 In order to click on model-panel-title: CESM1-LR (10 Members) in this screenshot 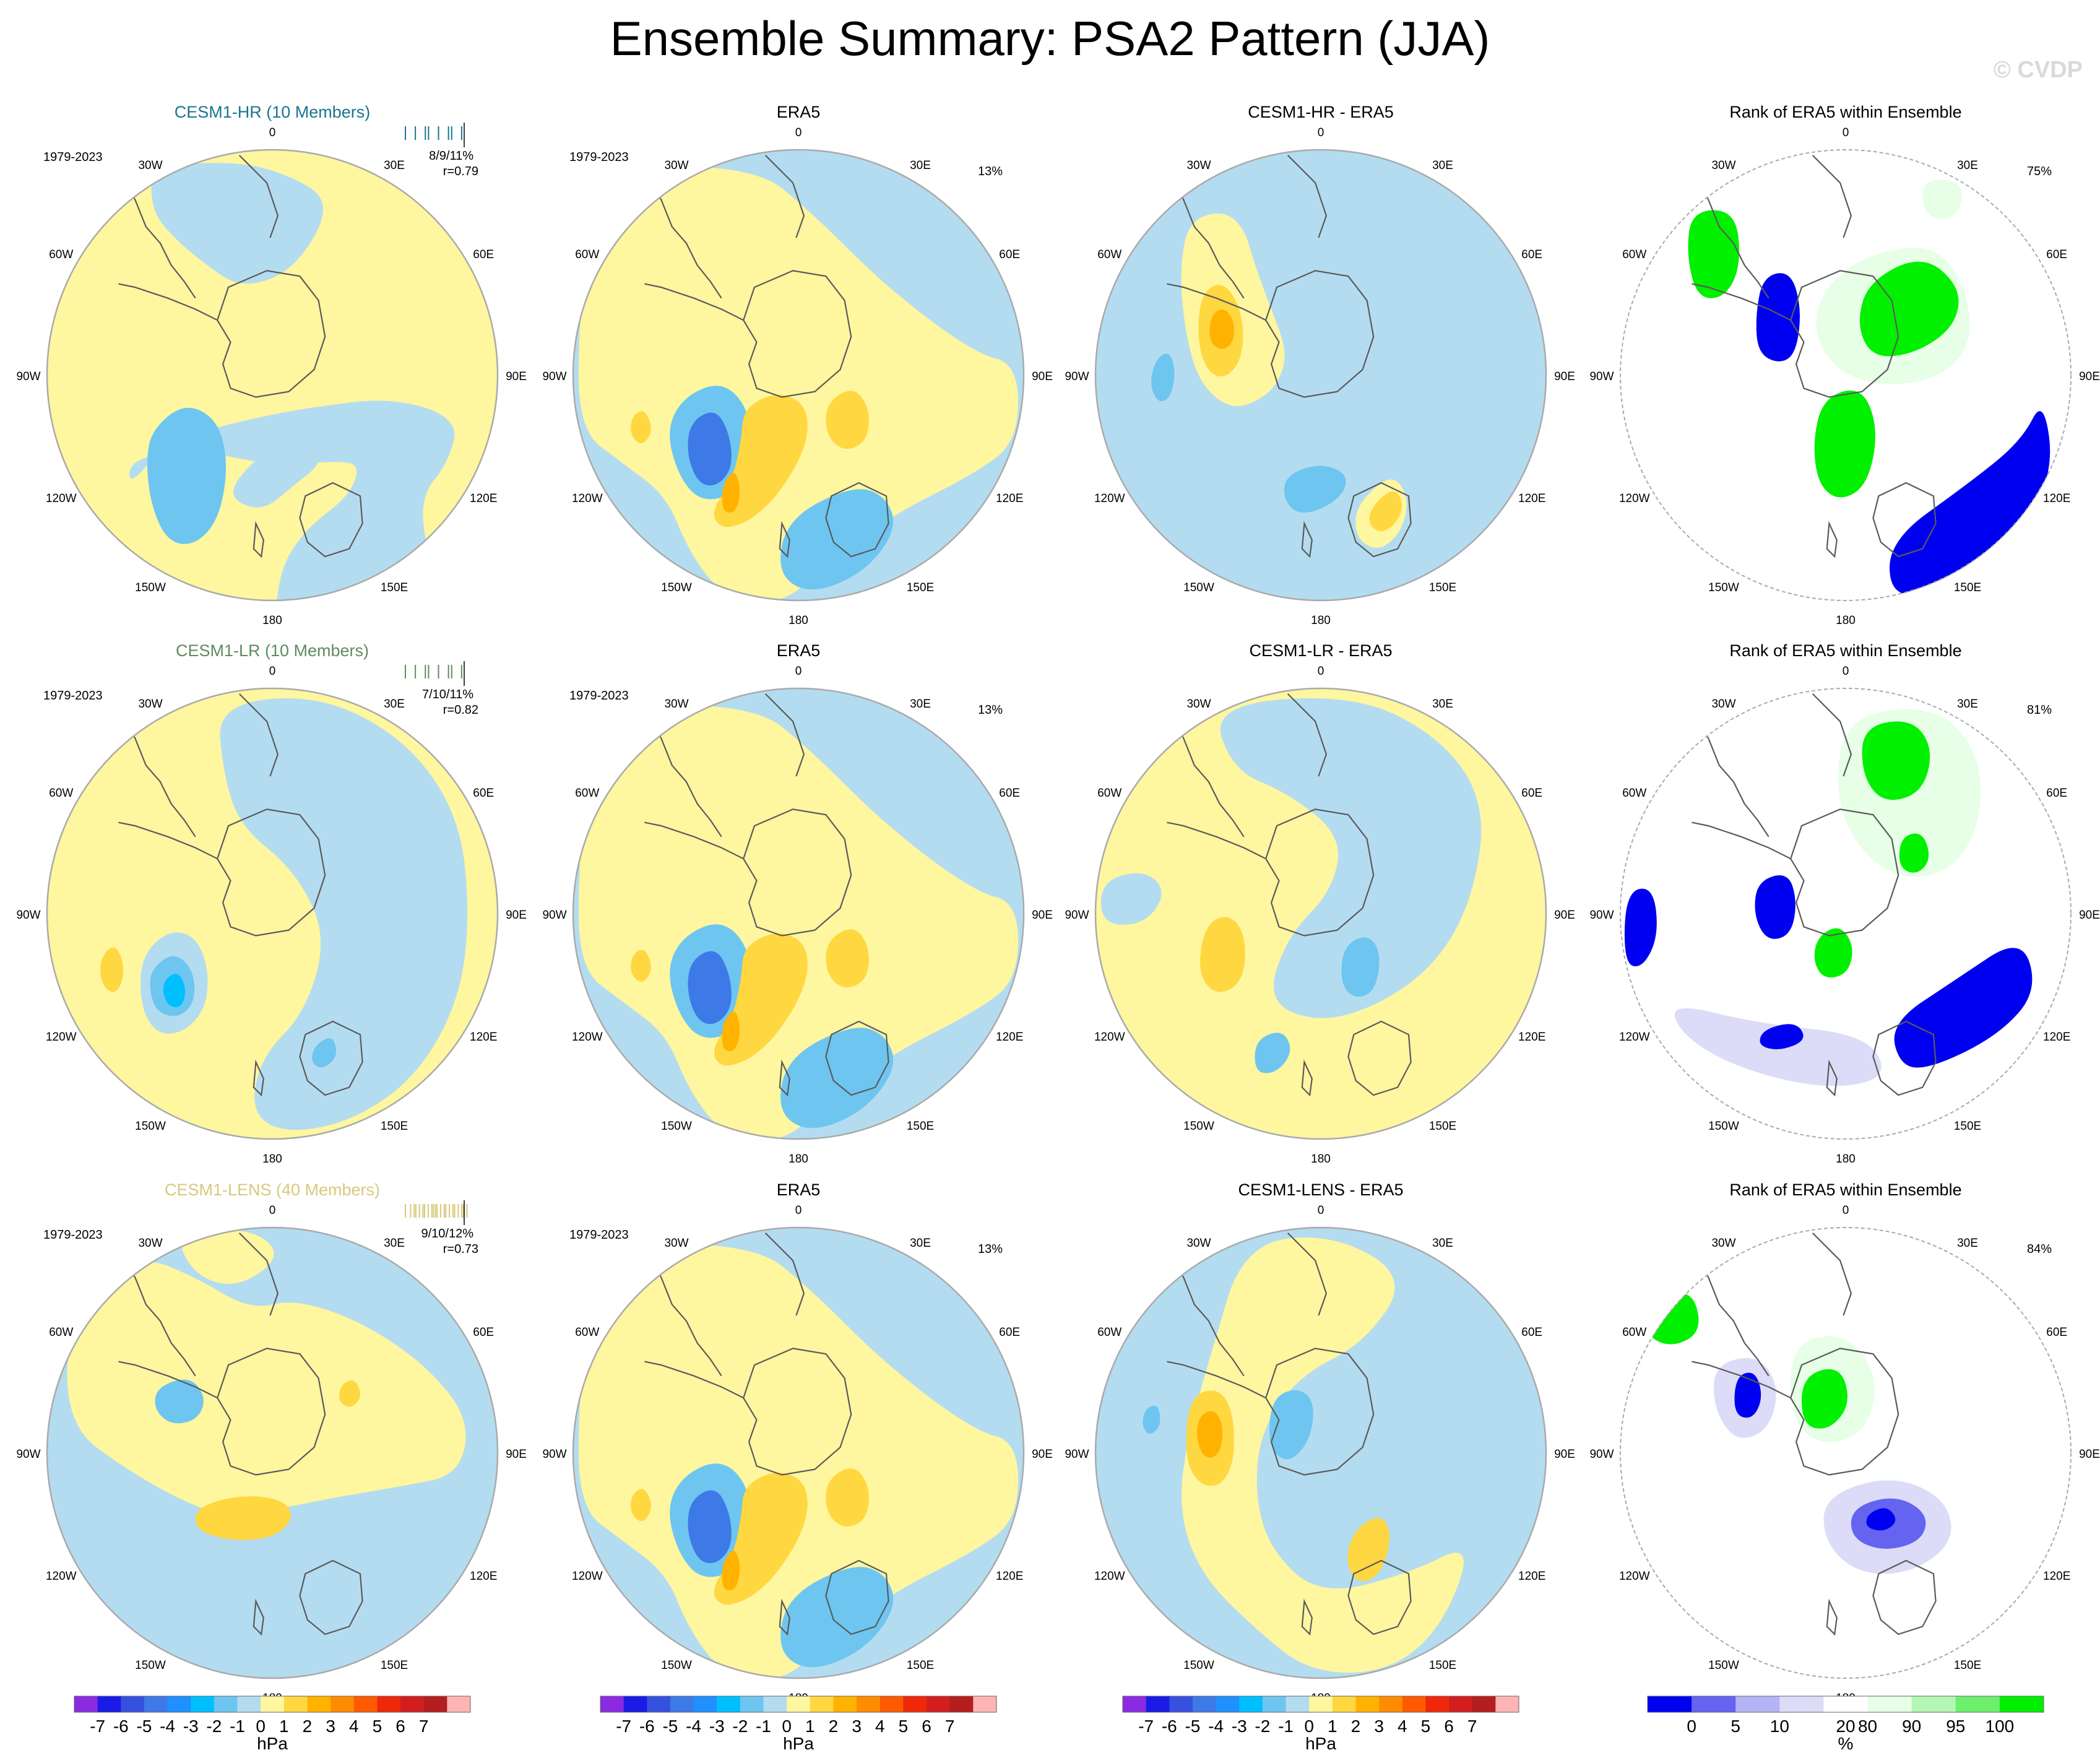, I will do `click(272, 650)`.